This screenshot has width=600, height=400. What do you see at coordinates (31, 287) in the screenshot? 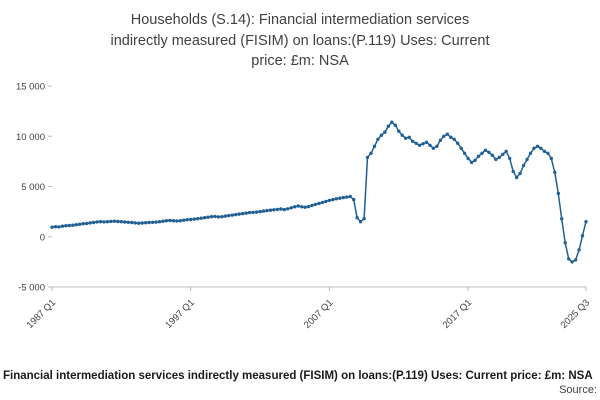
I see `svg-text: -5 000` at bounding box center [31, 287].